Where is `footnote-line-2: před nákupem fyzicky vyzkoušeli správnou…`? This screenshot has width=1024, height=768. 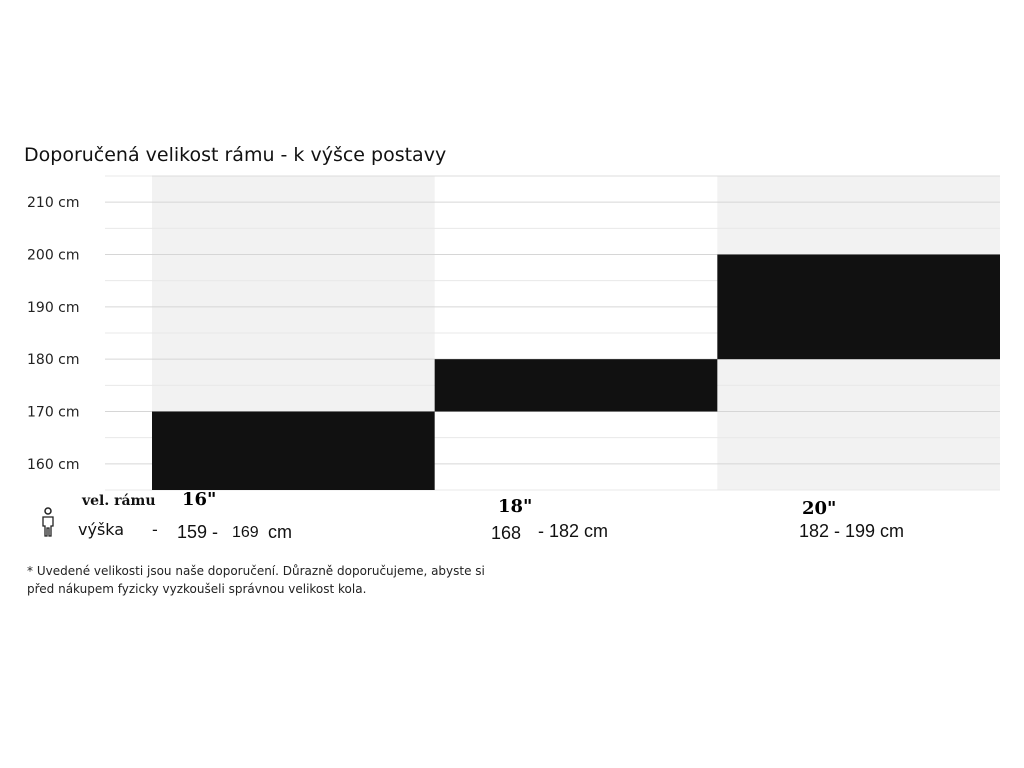 footnote-line-2: před nákupem fyzicky vyzkoušeli správnou… is located at coordinates (197, 589).